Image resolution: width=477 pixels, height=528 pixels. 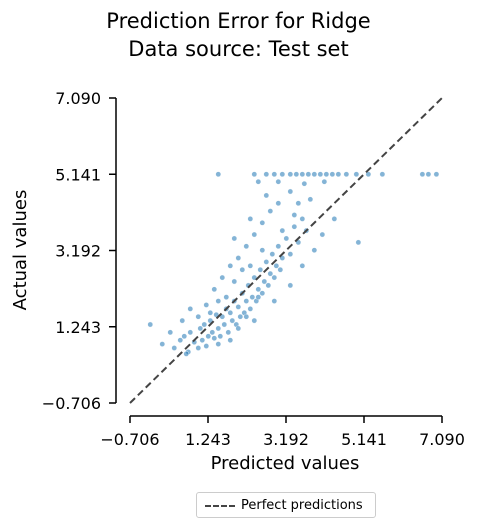 I want to click on y-axis-label: Actual values, so click(x=20, y=250).